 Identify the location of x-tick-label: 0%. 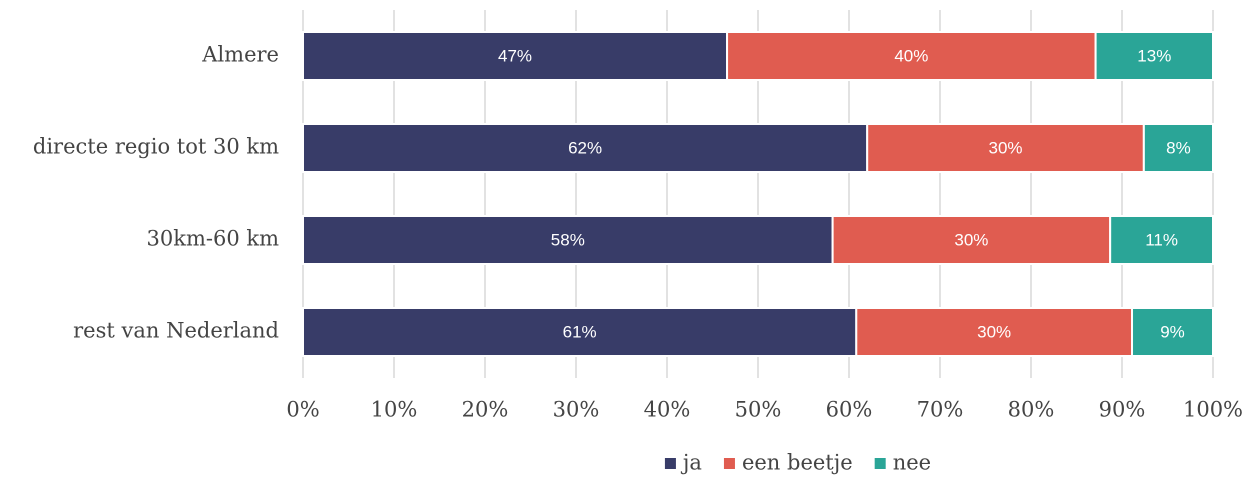
(302, 410).